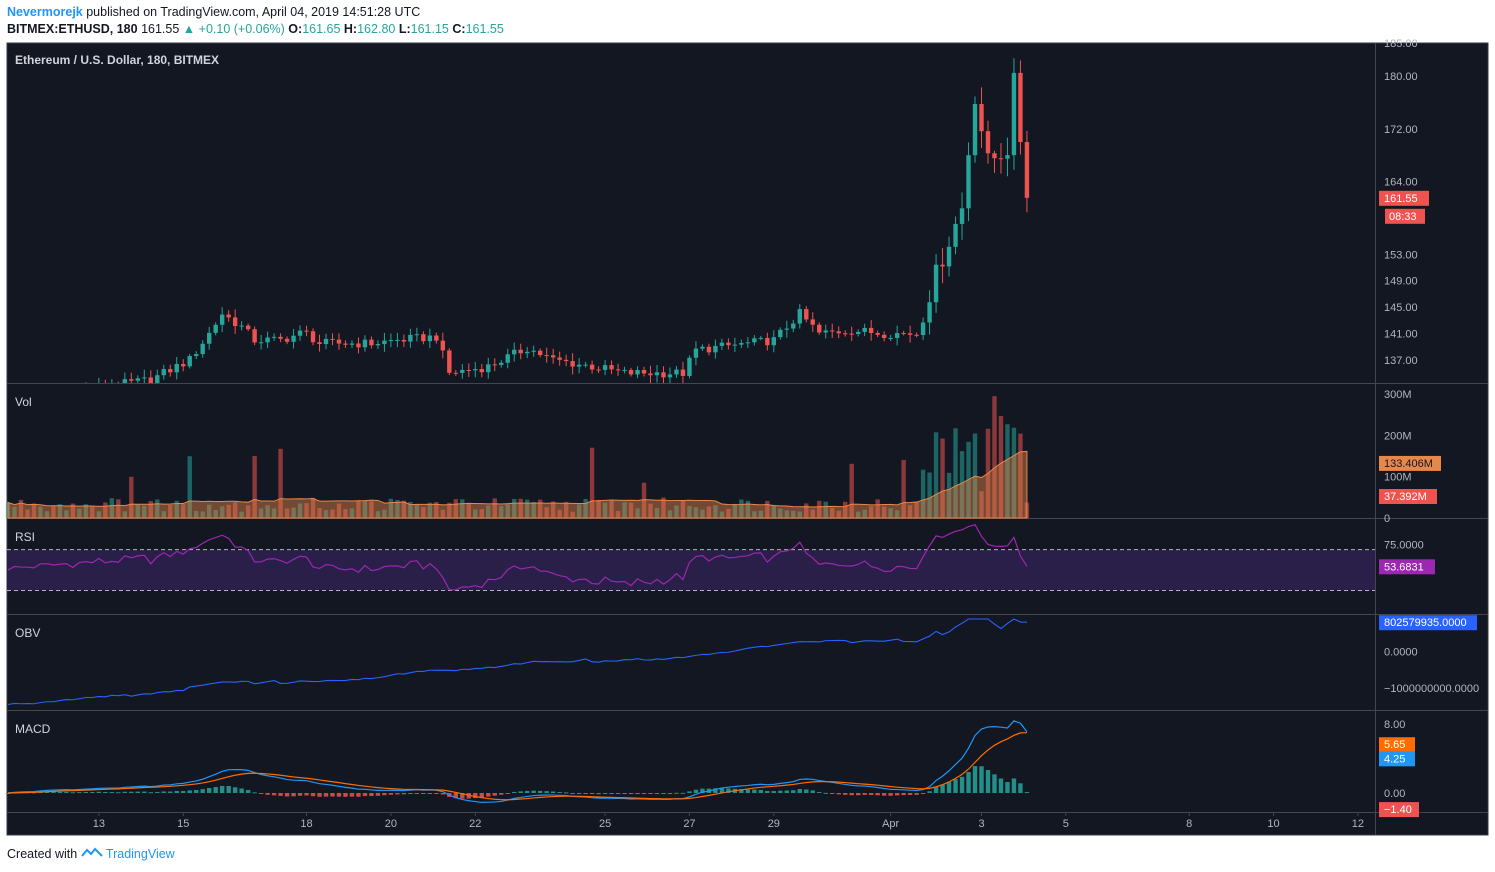  What do you see at coordinates (1394, 725) in the screenshot?
I see `macd-tick-label: 8.00` at bounding box center [1394, 725].